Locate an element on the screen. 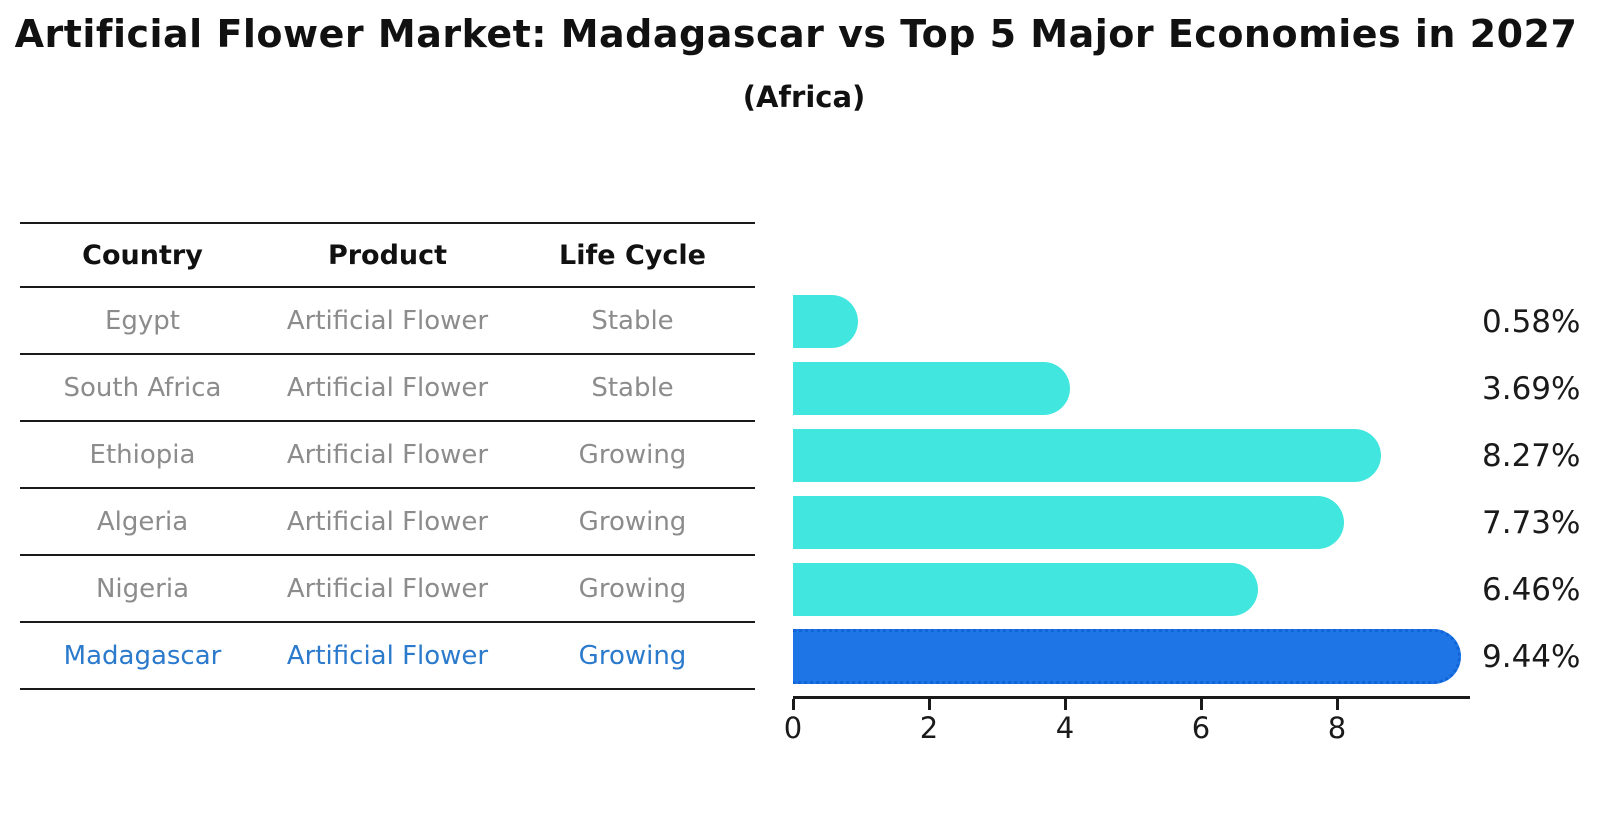 This screenshot has width=1608, height=823. table-header-country: Country is located at coordinates (142, 255).